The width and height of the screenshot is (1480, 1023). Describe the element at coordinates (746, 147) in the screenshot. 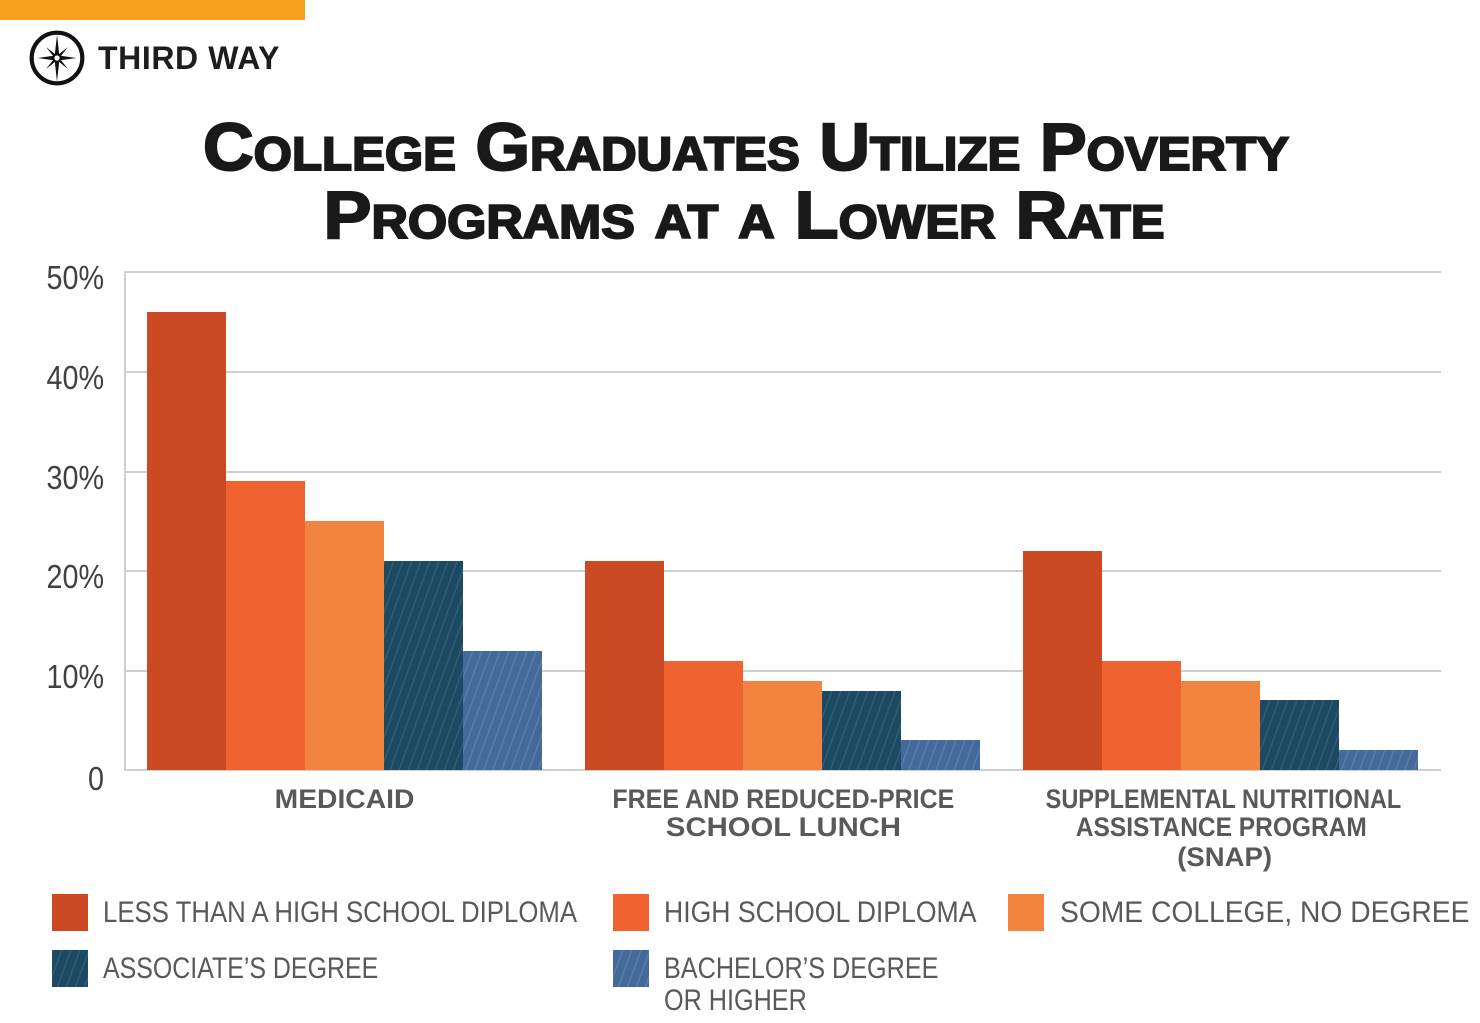

I see `svg-text:College Graduates Utilize Pove: College Graduates Utilize Poverty` at that location.